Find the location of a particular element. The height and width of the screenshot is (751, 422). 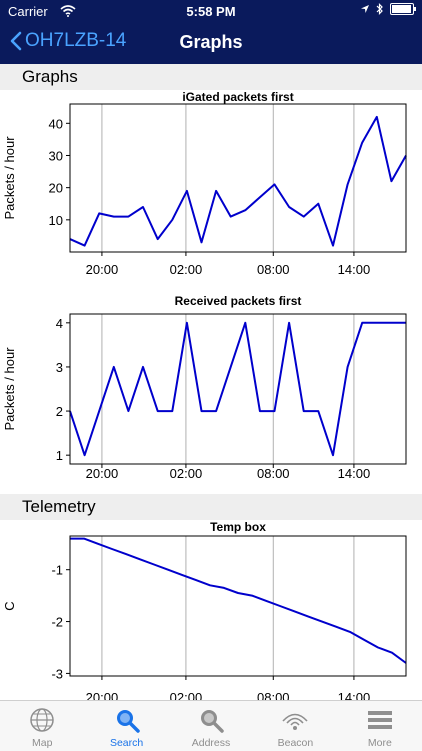

search-icon is located at coordinates (128, 721).